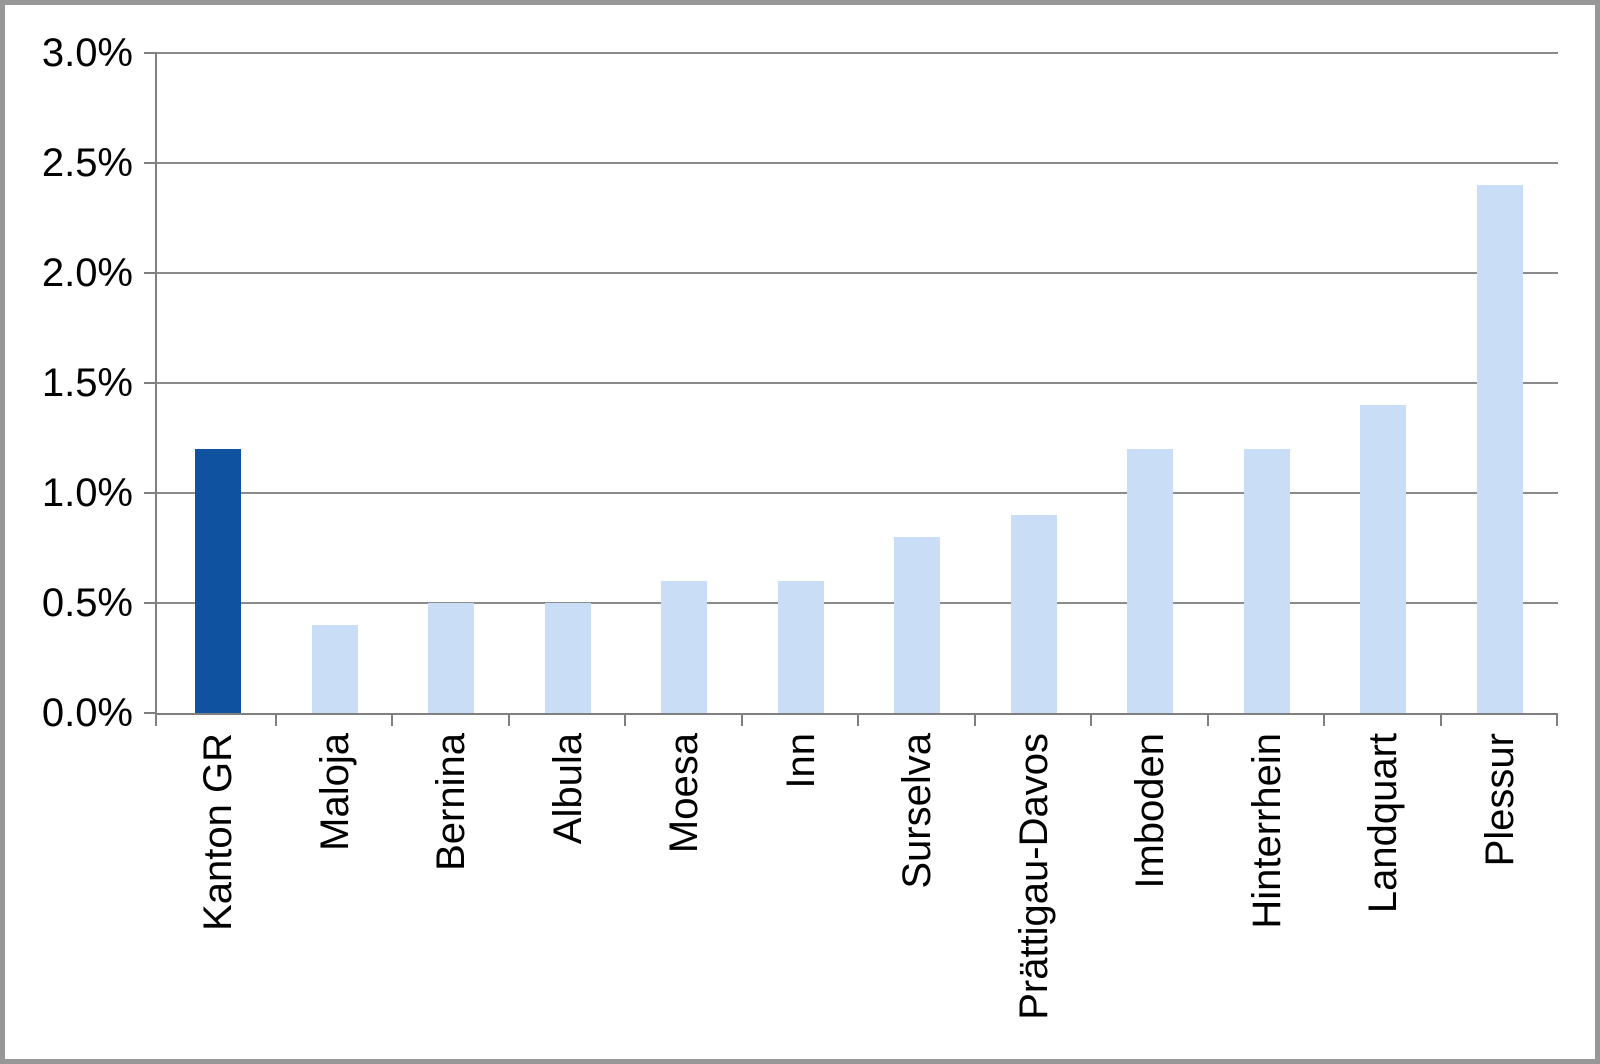 This screenshot has width=1600, height=1064. I want to click on gridline-2.5pct, so click(857, 163).